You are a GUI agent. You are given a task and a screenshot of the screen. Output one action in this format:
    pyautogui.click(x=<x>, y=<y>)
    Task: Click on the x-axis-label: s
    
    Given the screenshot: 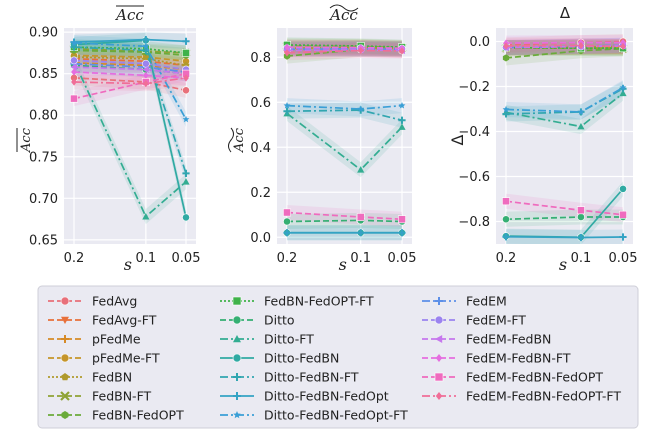 What is the action you would take?
    pyautogui.click(x=128, y=264)
    